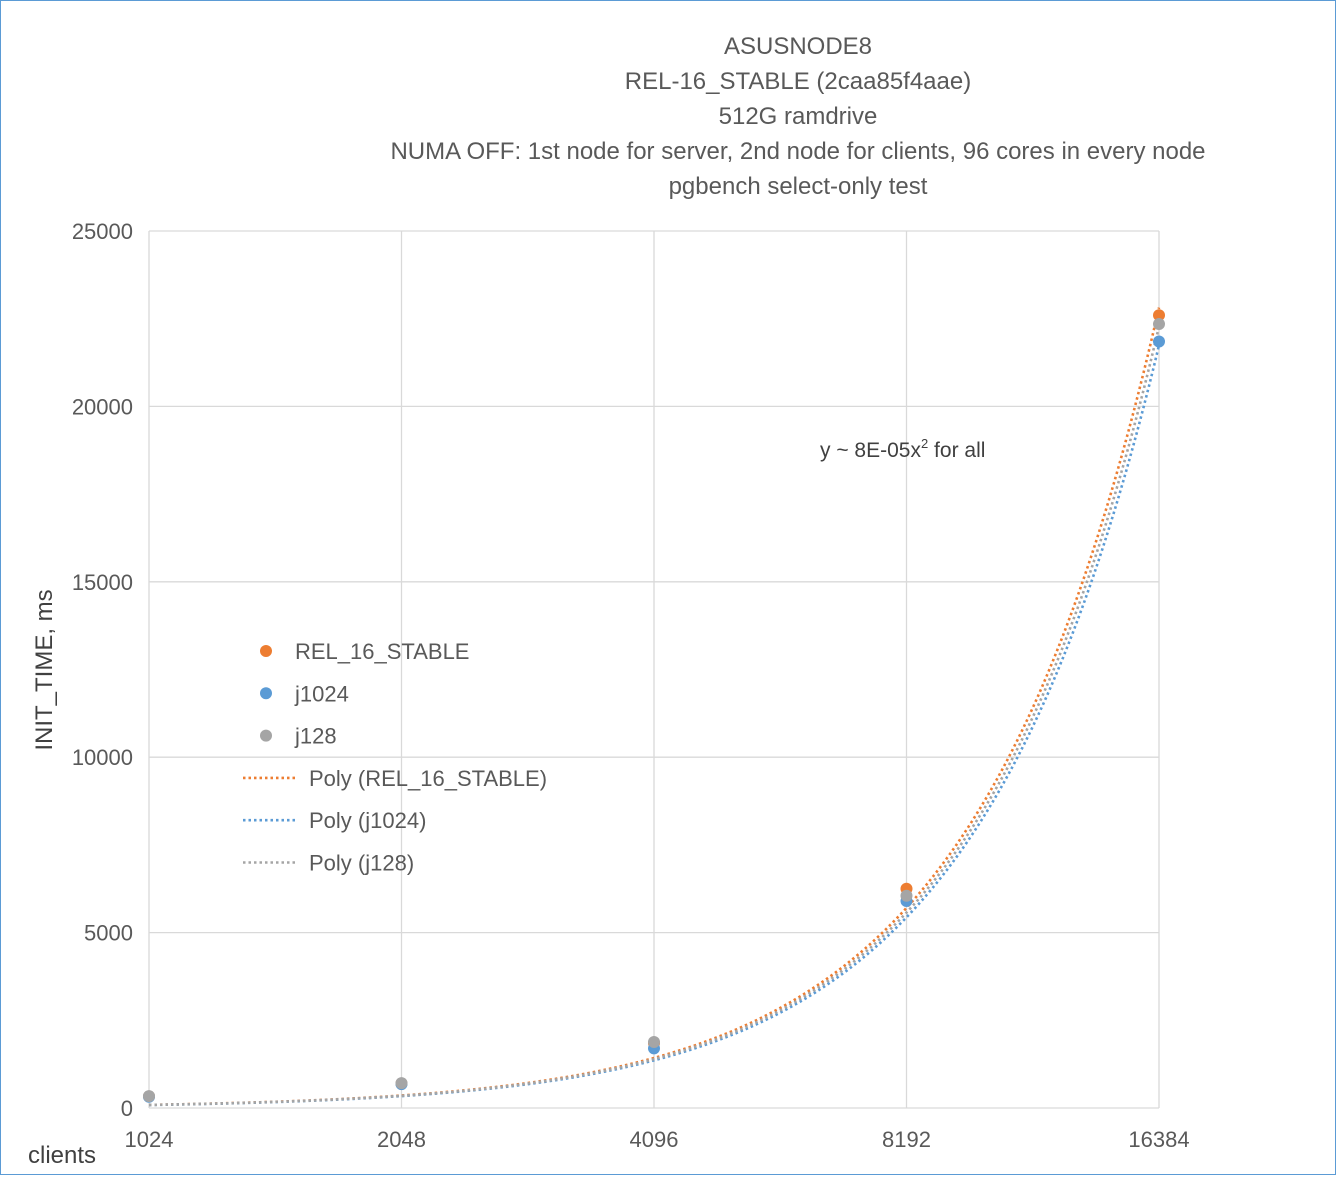  What do you see at coordinates (102, 757) in the screenshot?
I see `y-tick-label-2: 10000` at bounding box center [102, 757].